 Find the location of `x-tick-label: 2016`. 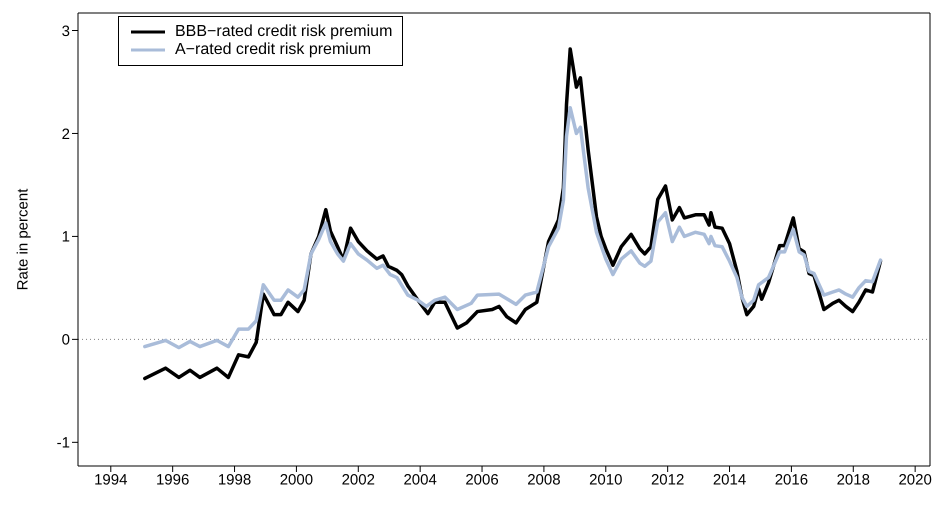

x-tick-label: 2016 is located at coordinates (791, 480).